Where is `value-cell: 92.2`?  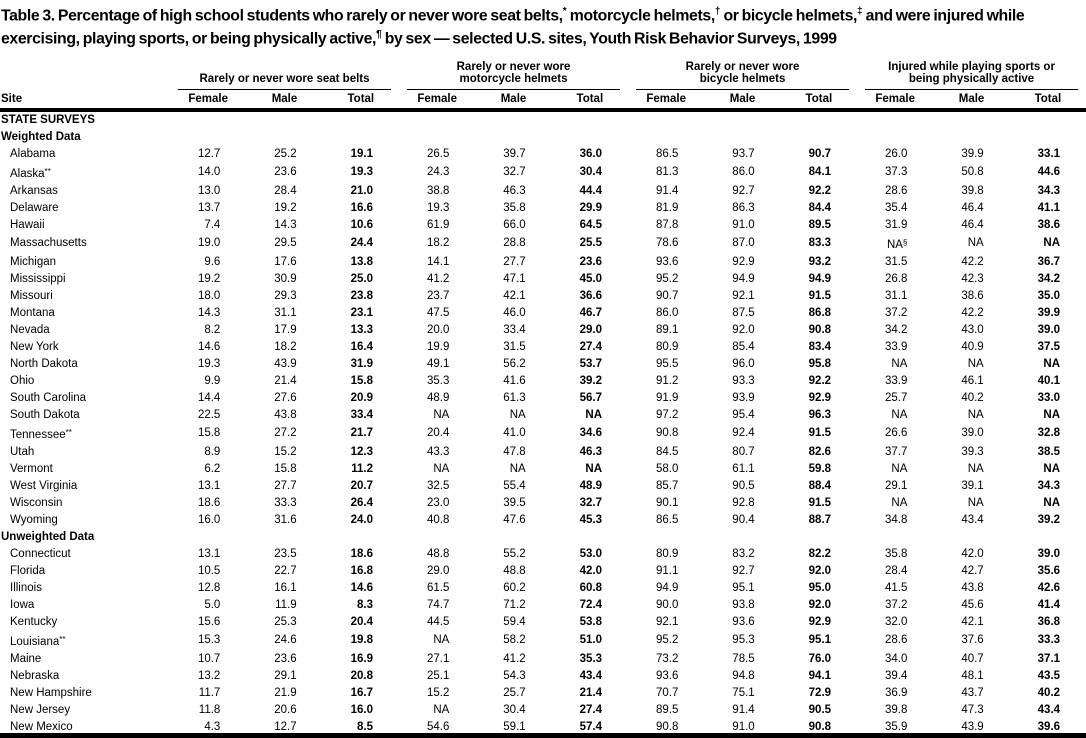 value-cell: 92.2 is located at coordinates (820, 380).